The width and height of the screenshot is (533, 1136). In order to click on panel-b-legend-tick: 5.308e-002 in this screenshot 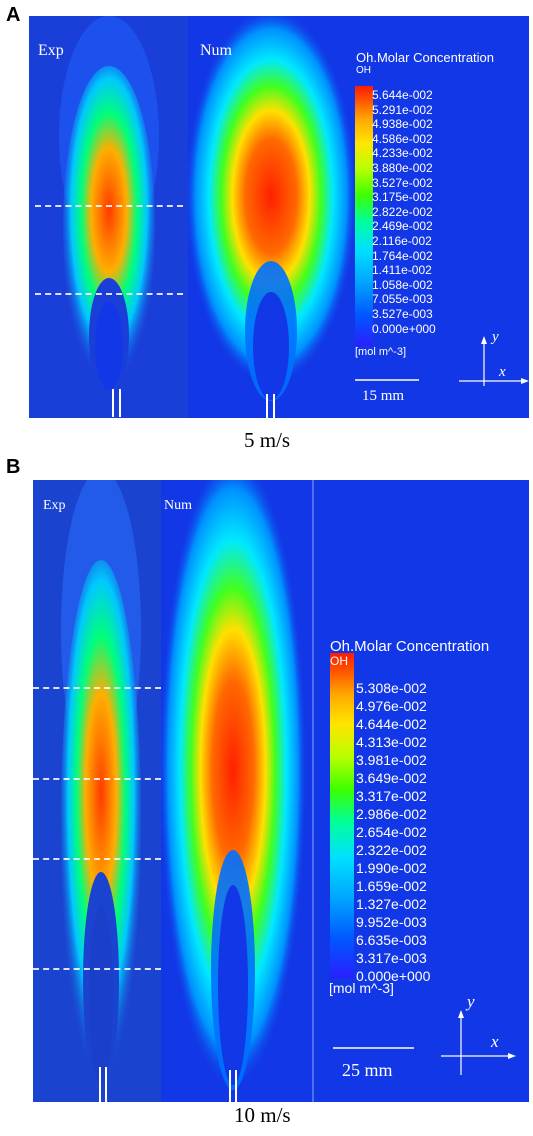, I will do `click(391, 688)`.